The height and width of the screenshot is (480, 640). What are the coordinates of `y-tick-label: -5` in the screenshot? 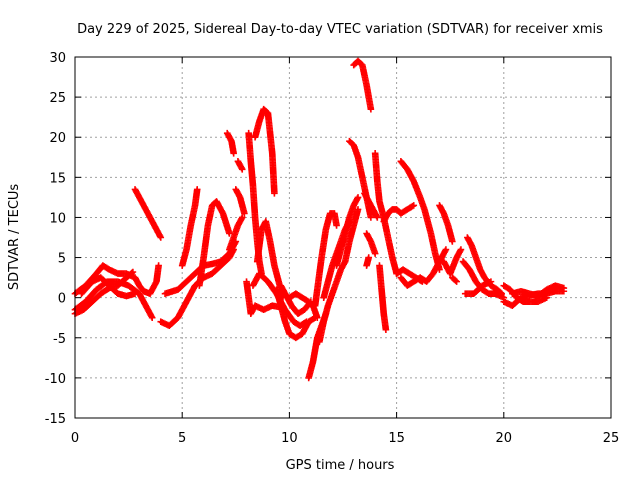 It's located at (59, 339).